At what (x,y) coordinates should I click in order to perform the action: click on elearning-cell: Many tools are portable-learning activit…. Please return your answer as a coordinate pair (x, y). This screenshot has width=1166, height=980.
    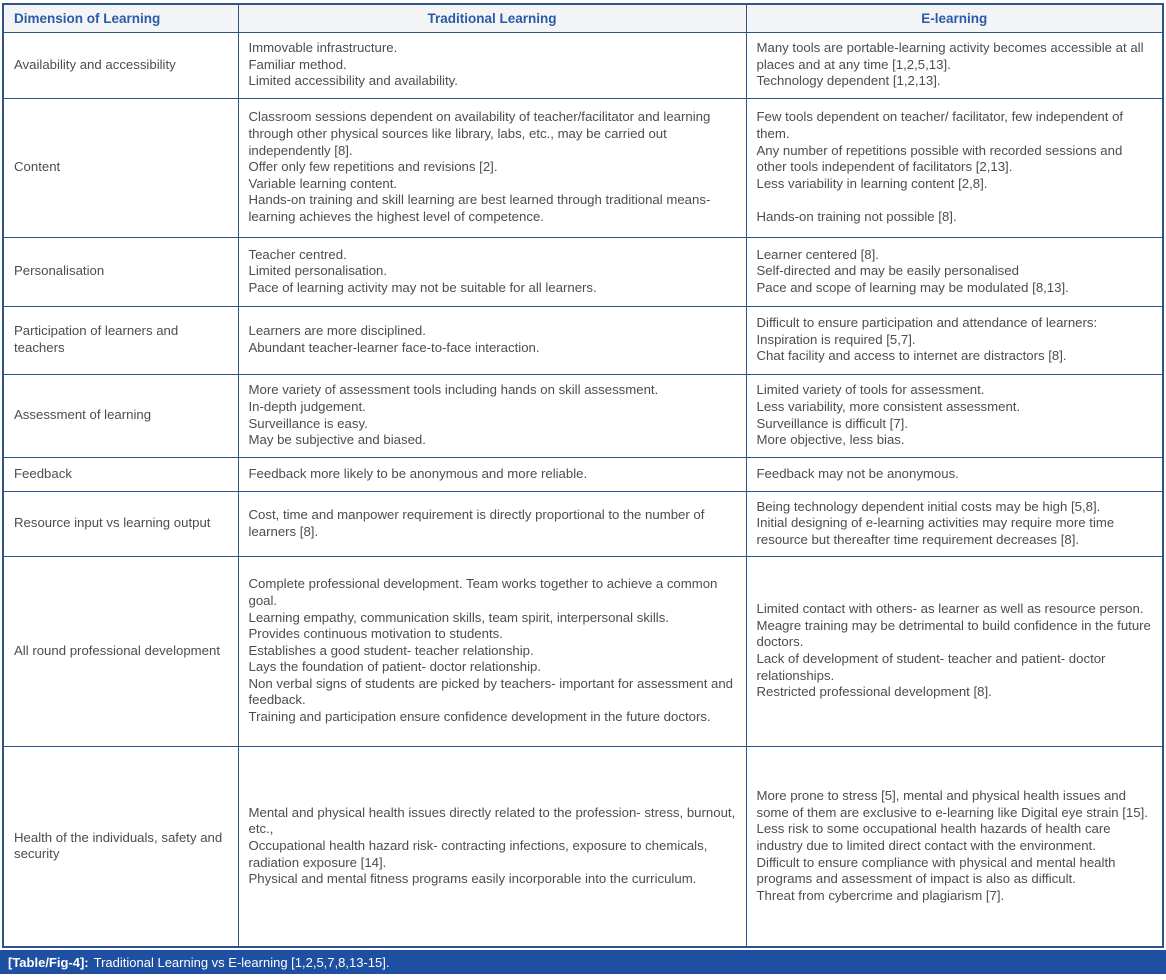
    Looking at the image, I should click on (954, 65).